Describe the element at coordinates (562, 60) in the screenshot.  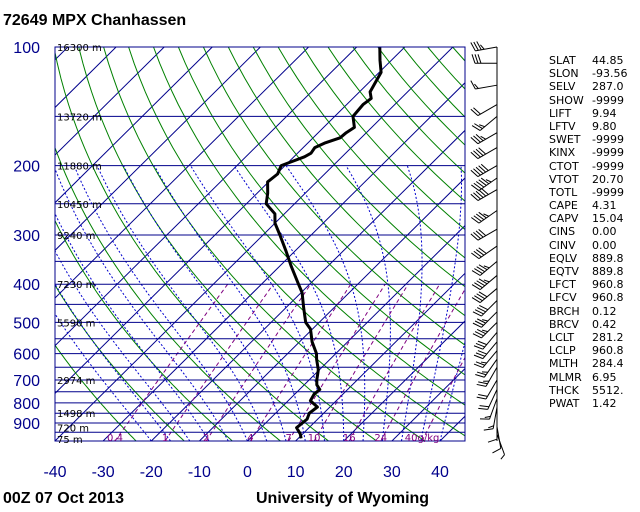
I see `index-name: SLAT` at that location.